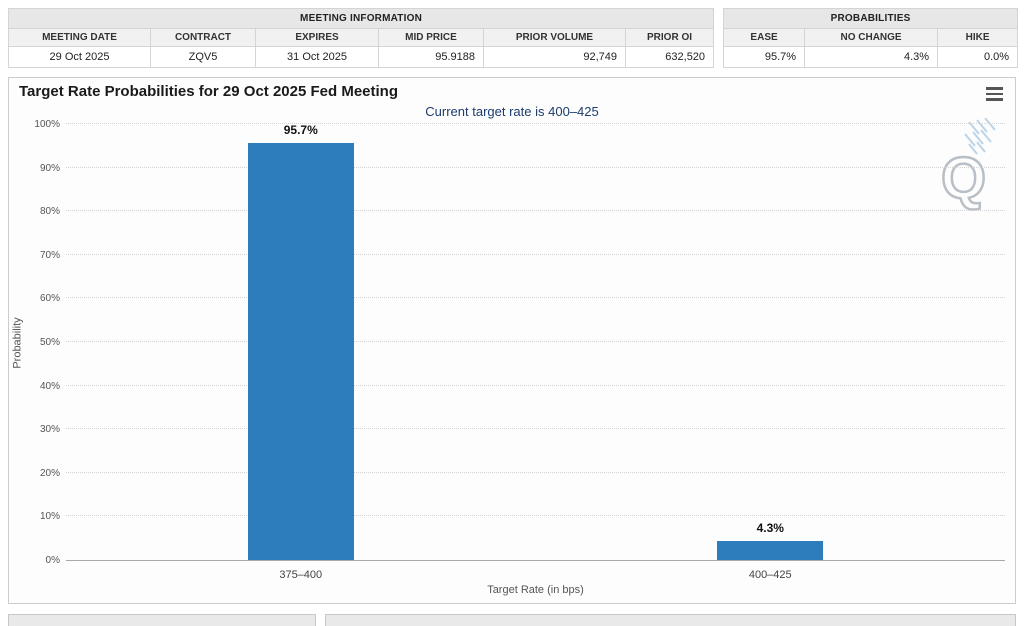 This screenshot has height=626, width=1024. I want to click on quikstrike-logo-watermark: Q, so click(967, 168).